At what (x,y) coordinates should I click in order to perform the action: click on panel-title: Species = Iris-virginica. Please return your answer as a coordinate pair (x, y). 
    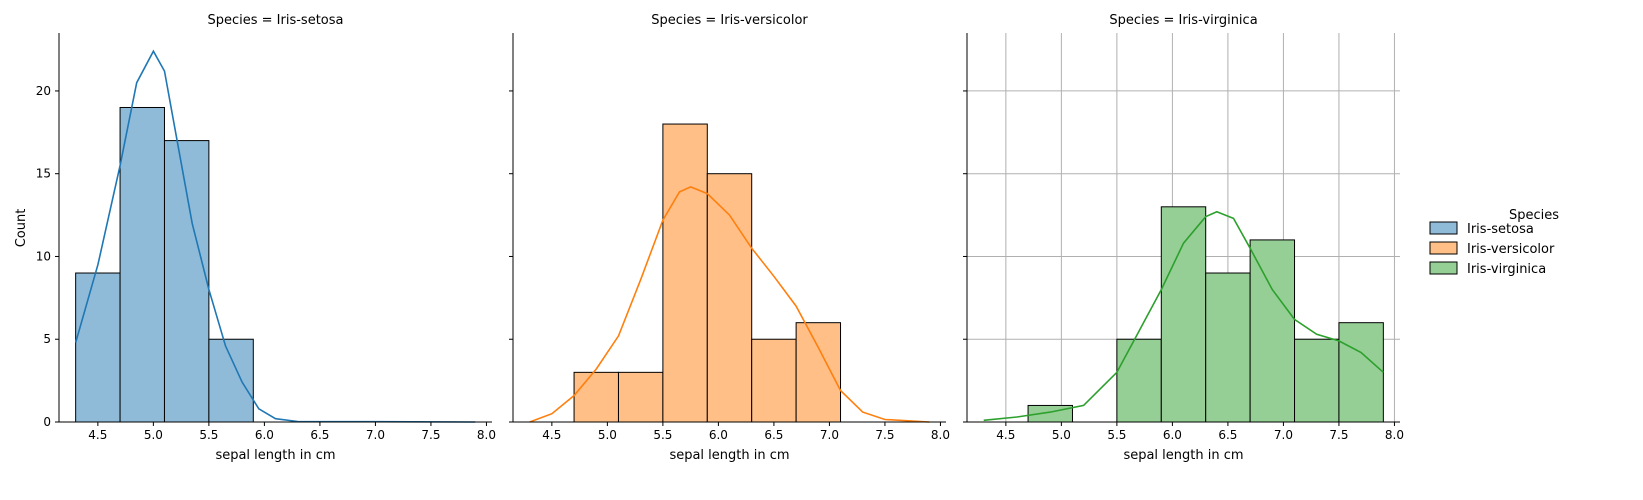
    Looking at the image, I should click on (1183, 20).